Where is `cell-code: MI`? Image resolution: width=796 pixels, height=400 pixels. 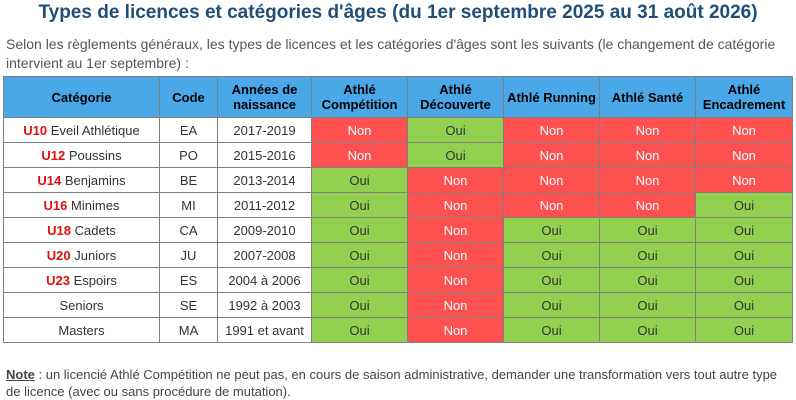 cell-code: MI is located at coordinates (188, 205).